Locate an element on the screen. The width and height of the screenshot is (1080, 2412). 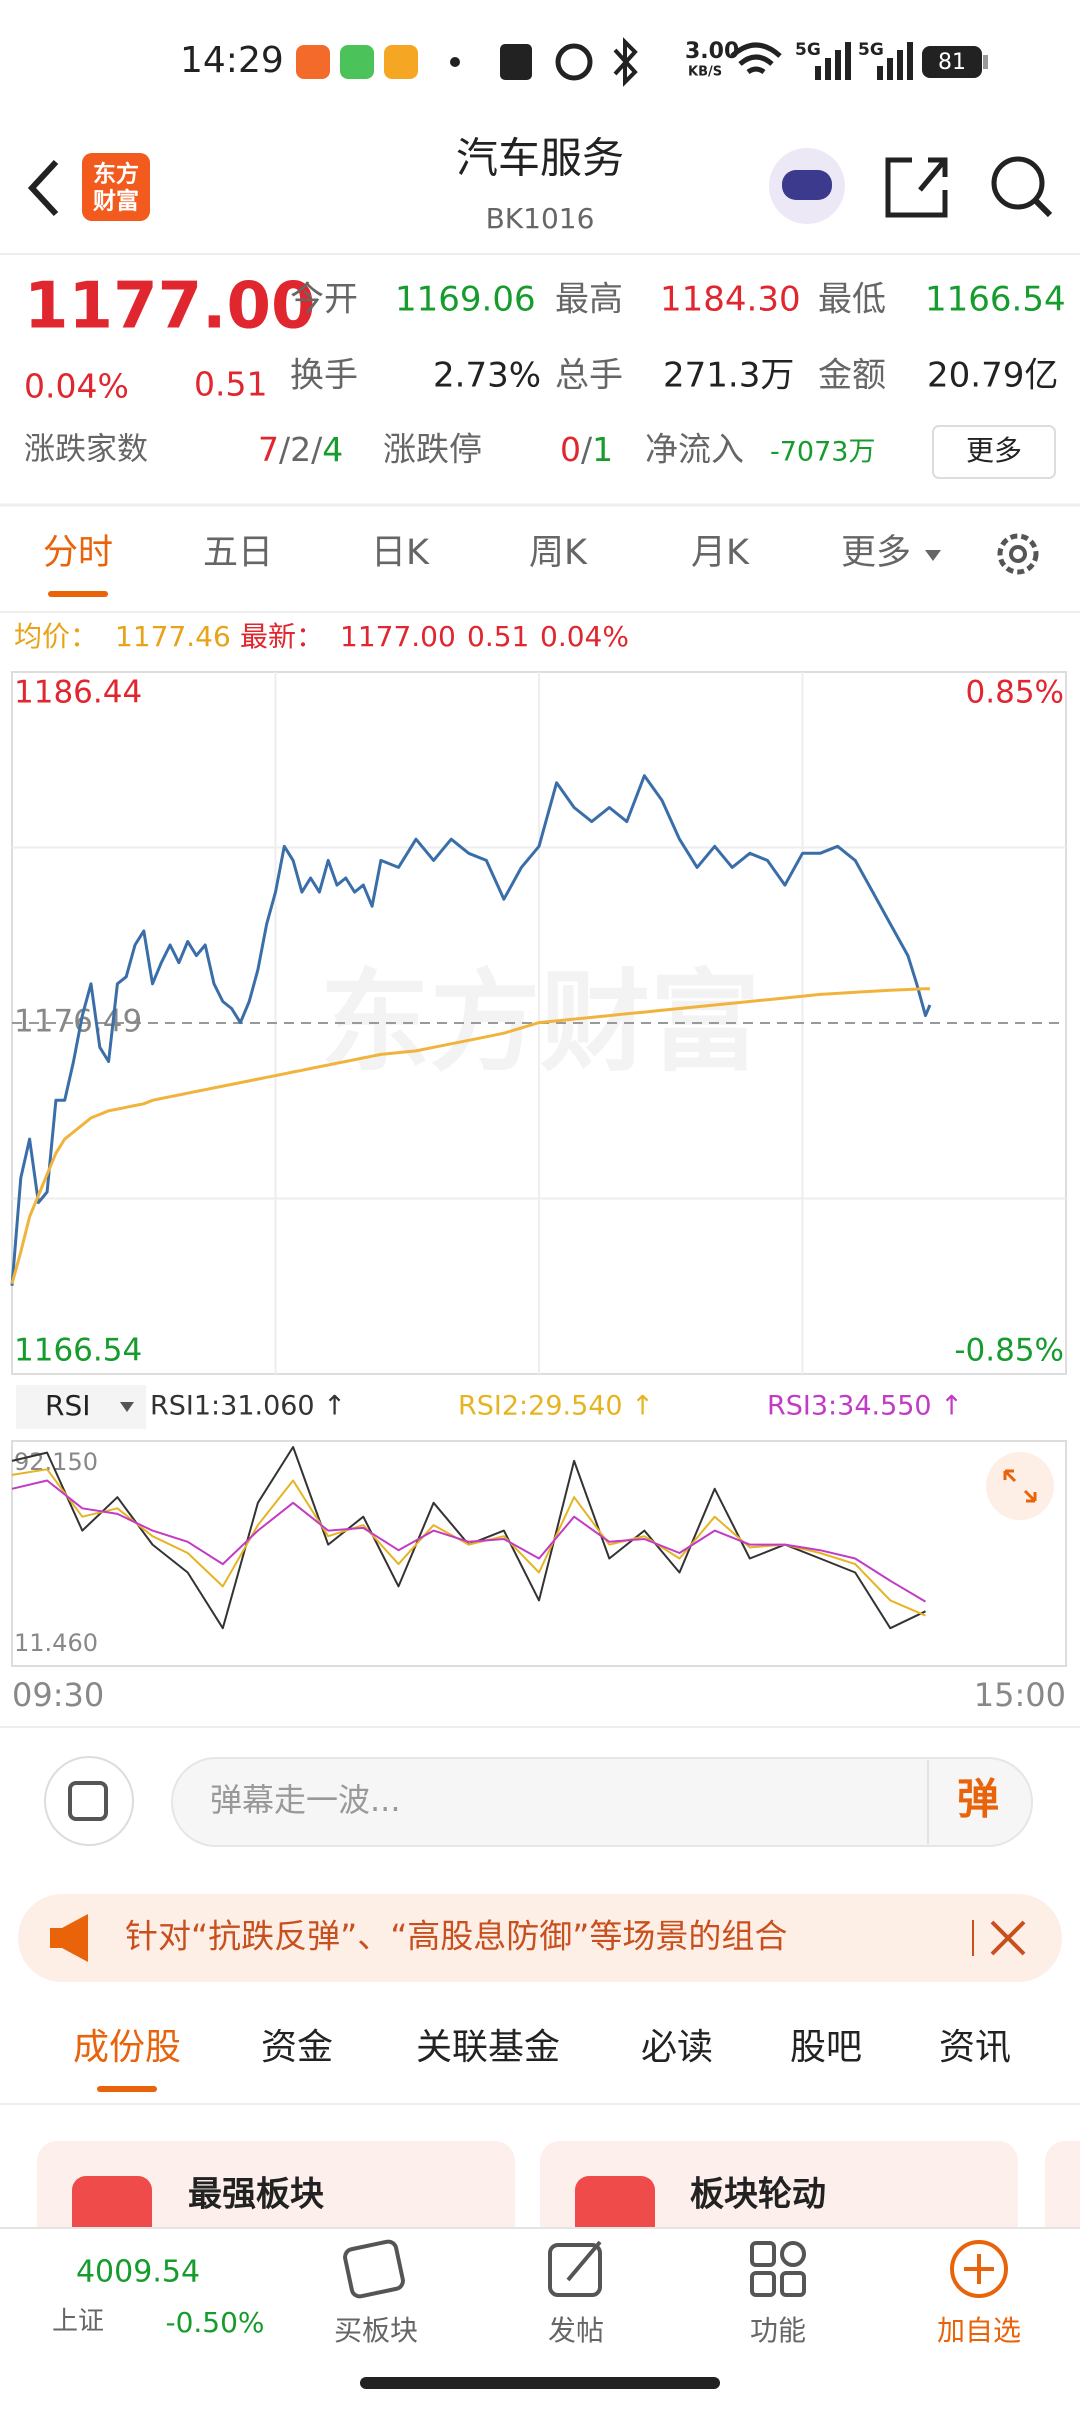
card-title: 最强板块 is located at coordinates (256, 2195).